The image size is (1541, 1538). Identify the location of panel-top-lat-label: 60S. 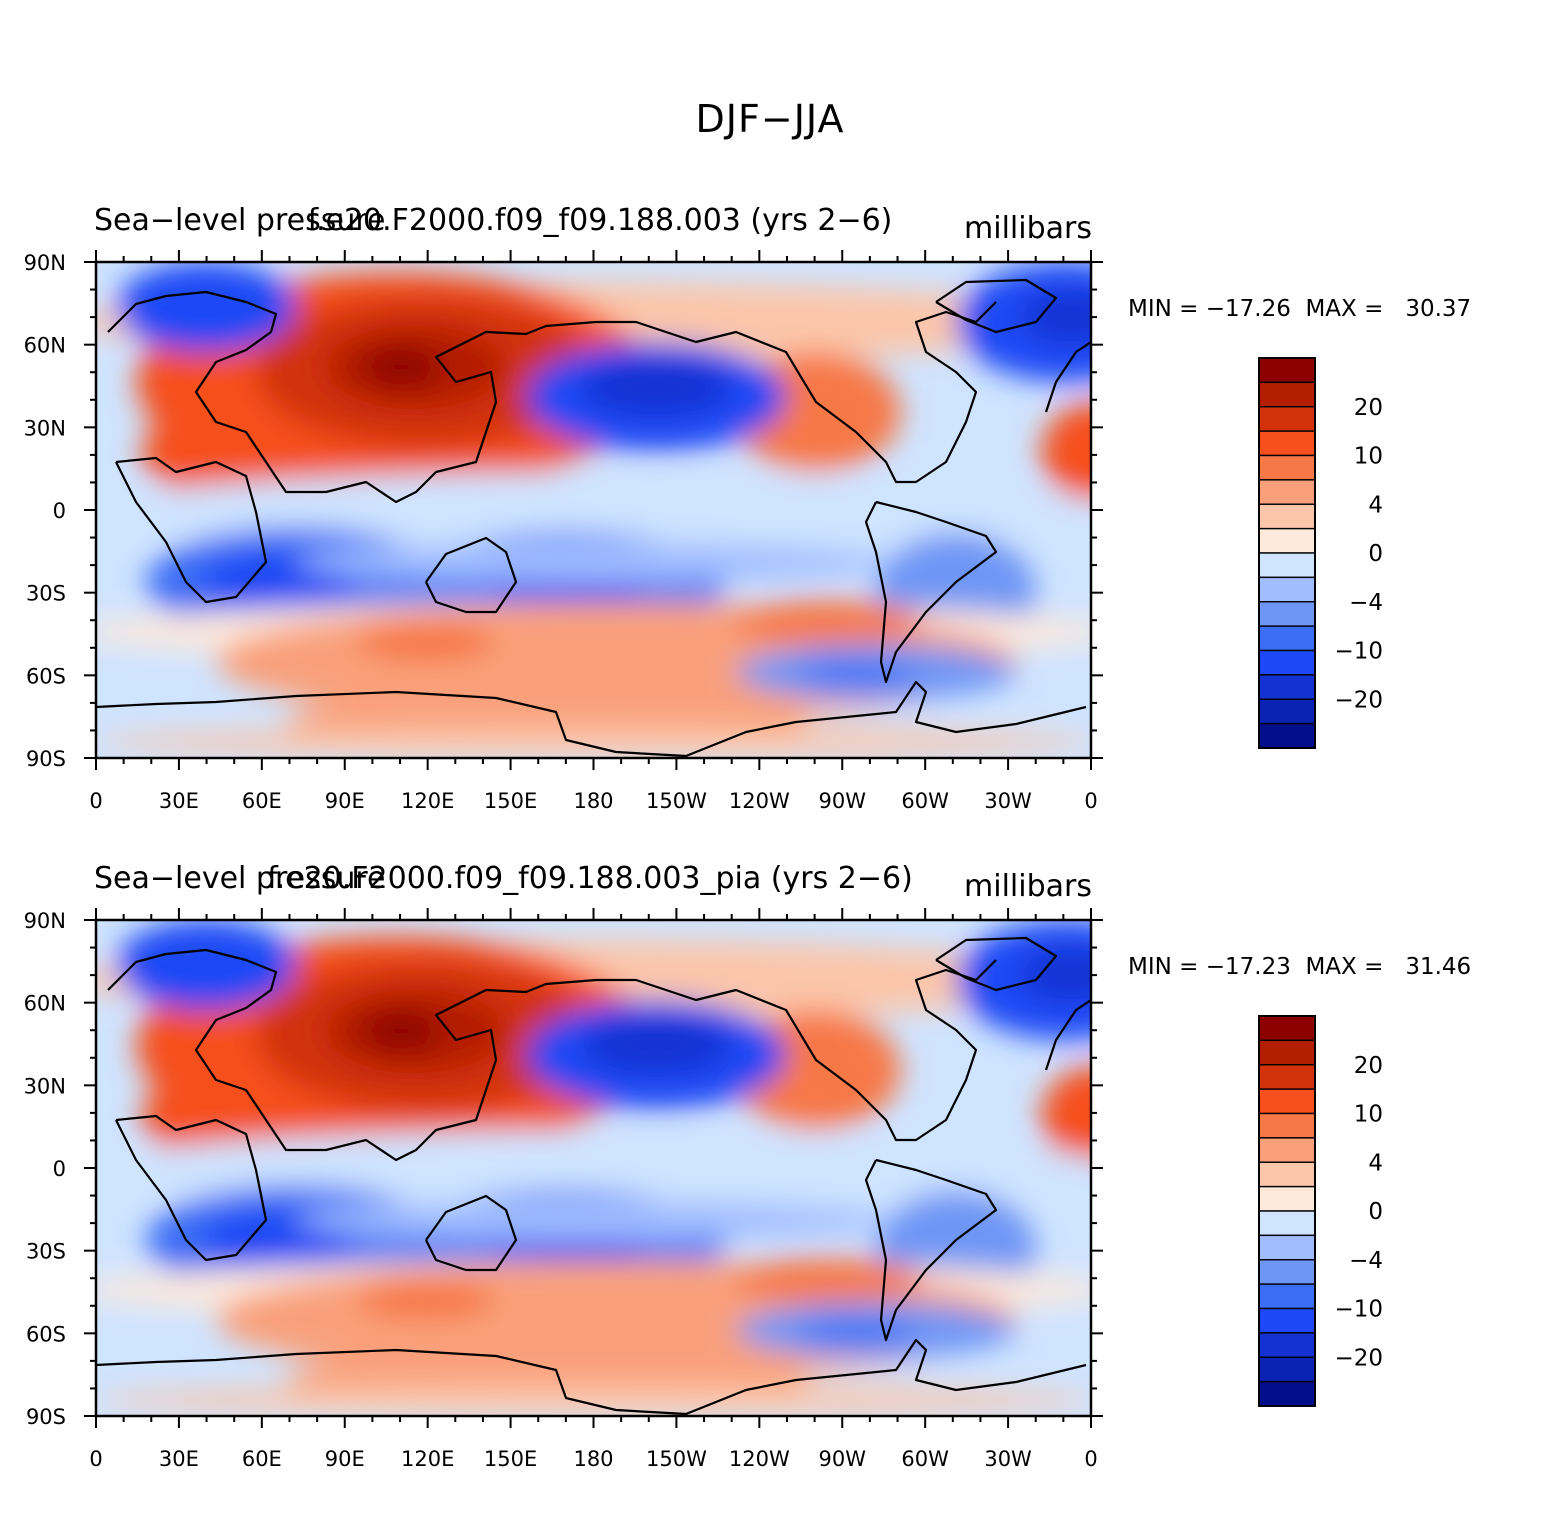
(46, 676).